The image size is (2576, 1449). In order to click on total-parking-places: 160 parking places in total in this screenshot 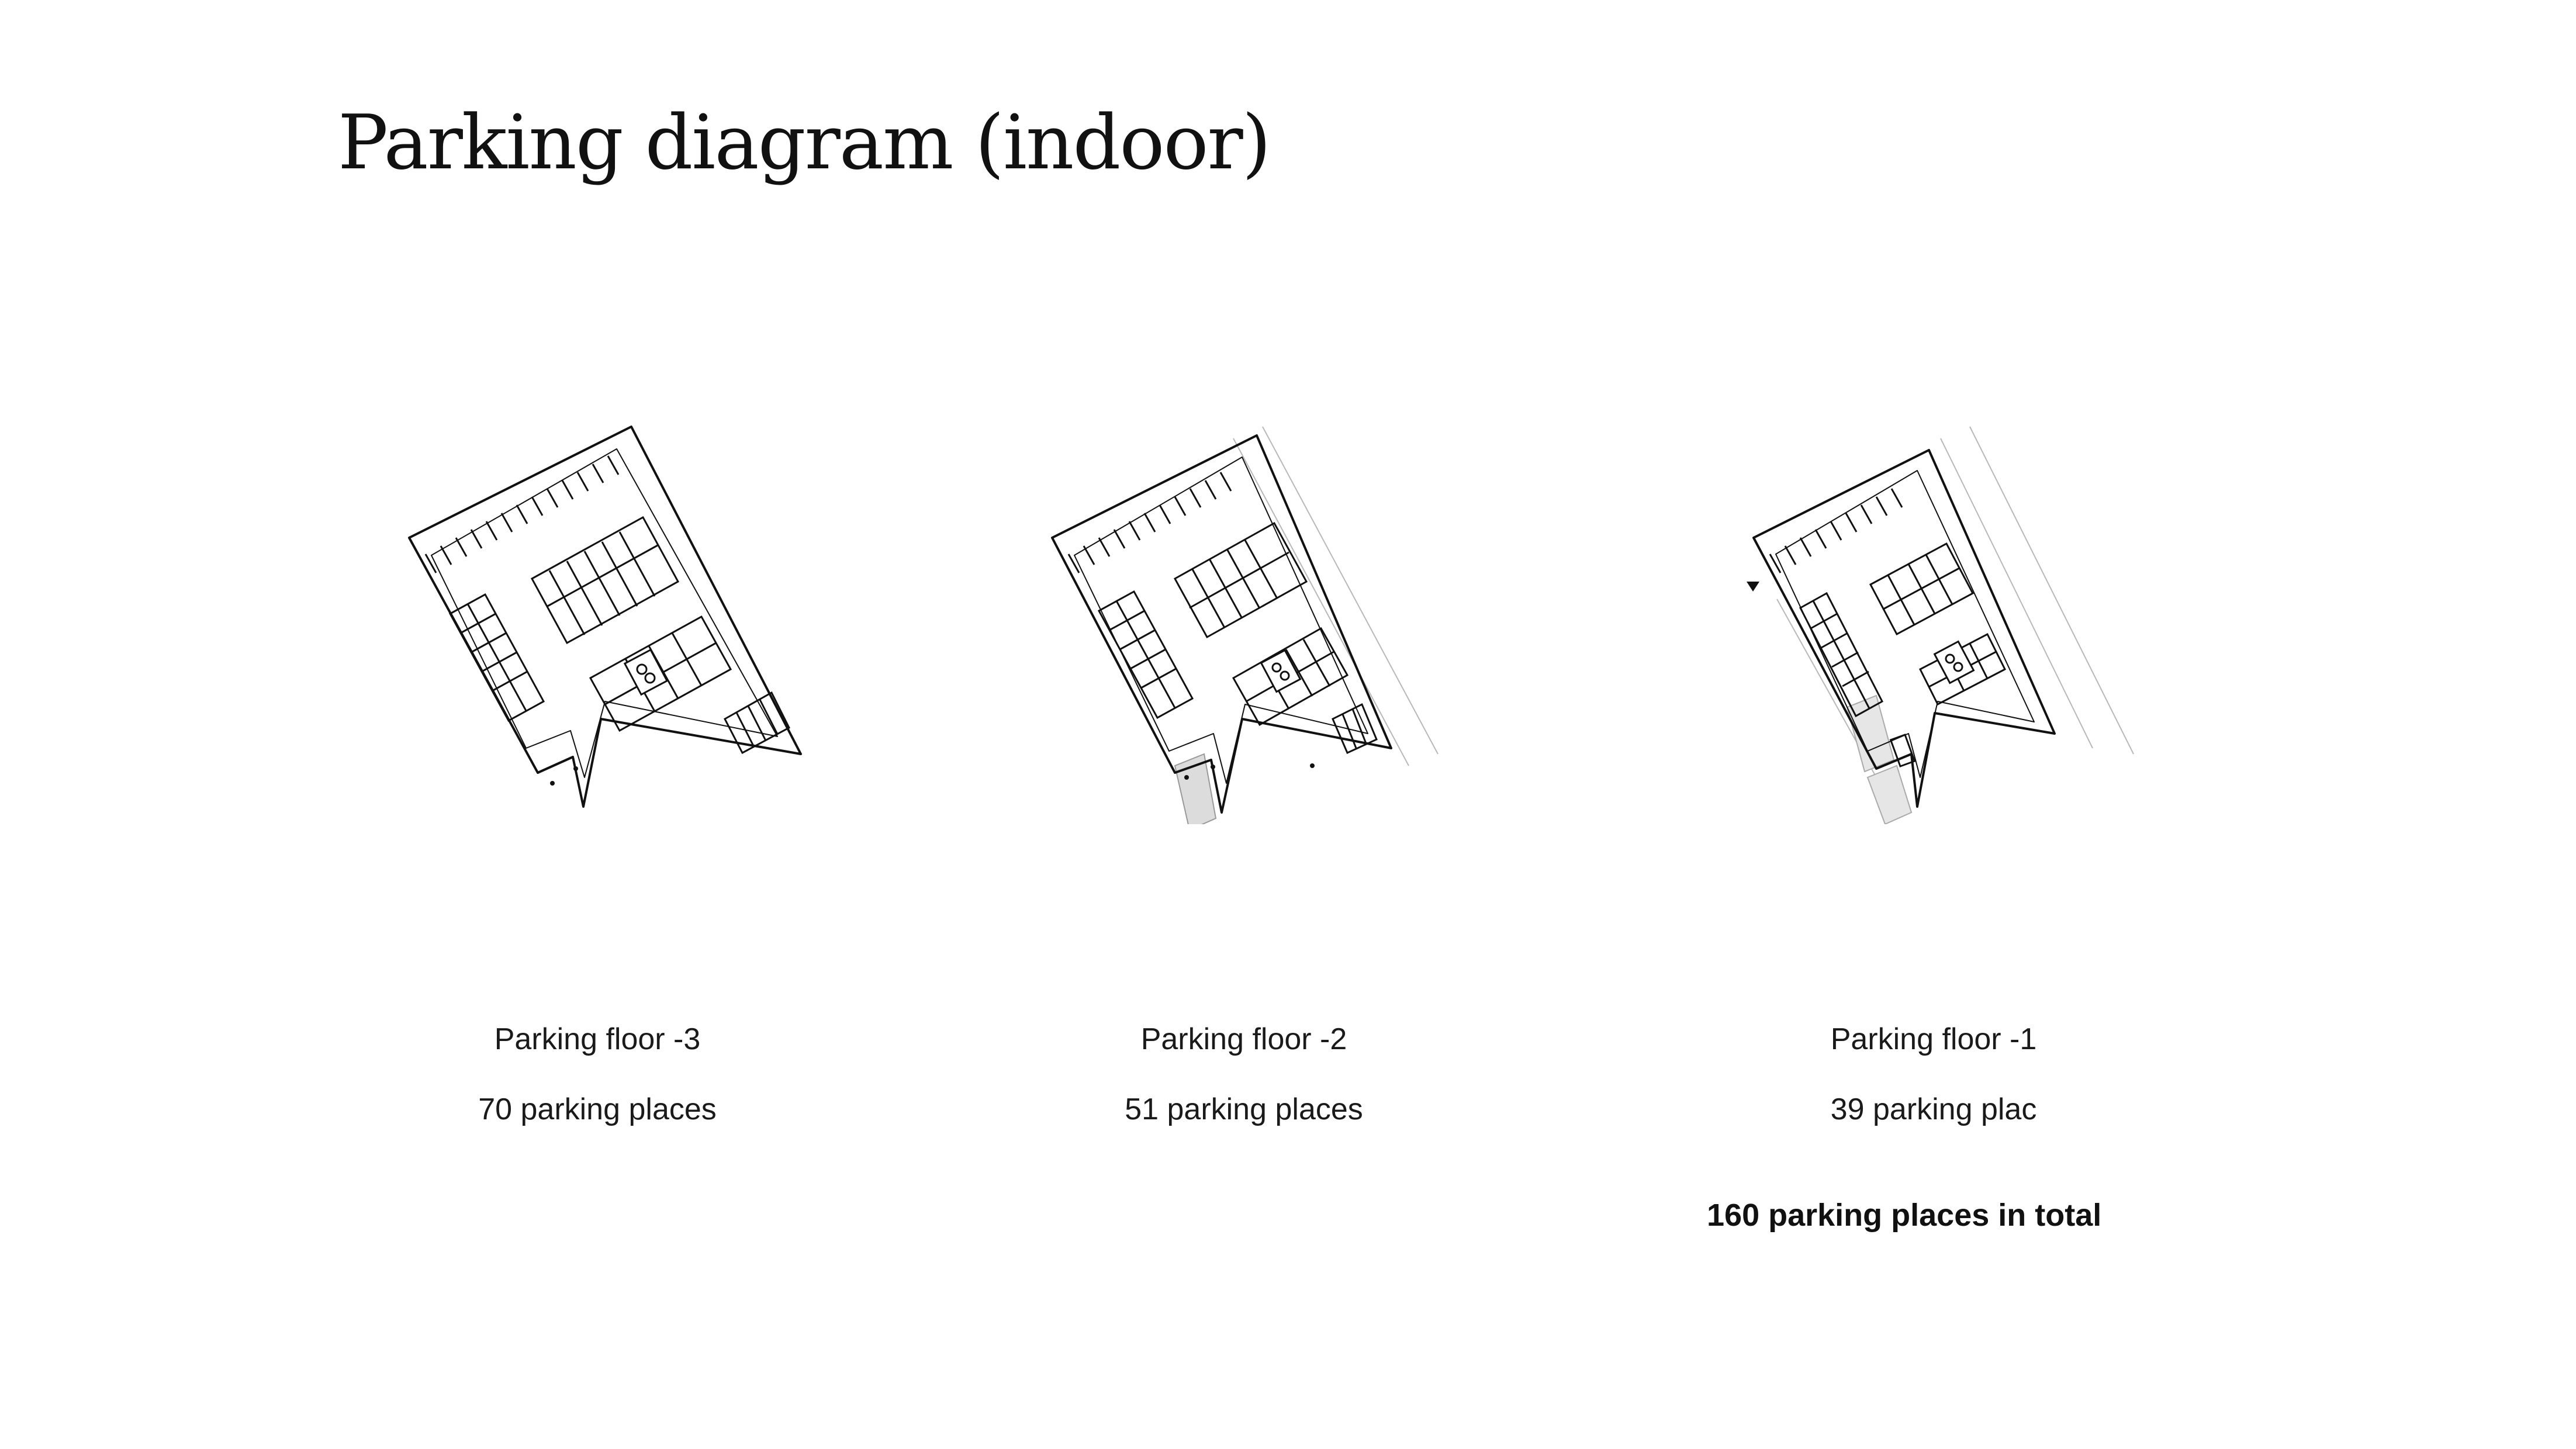, I will do `click(1904, 1215)`.